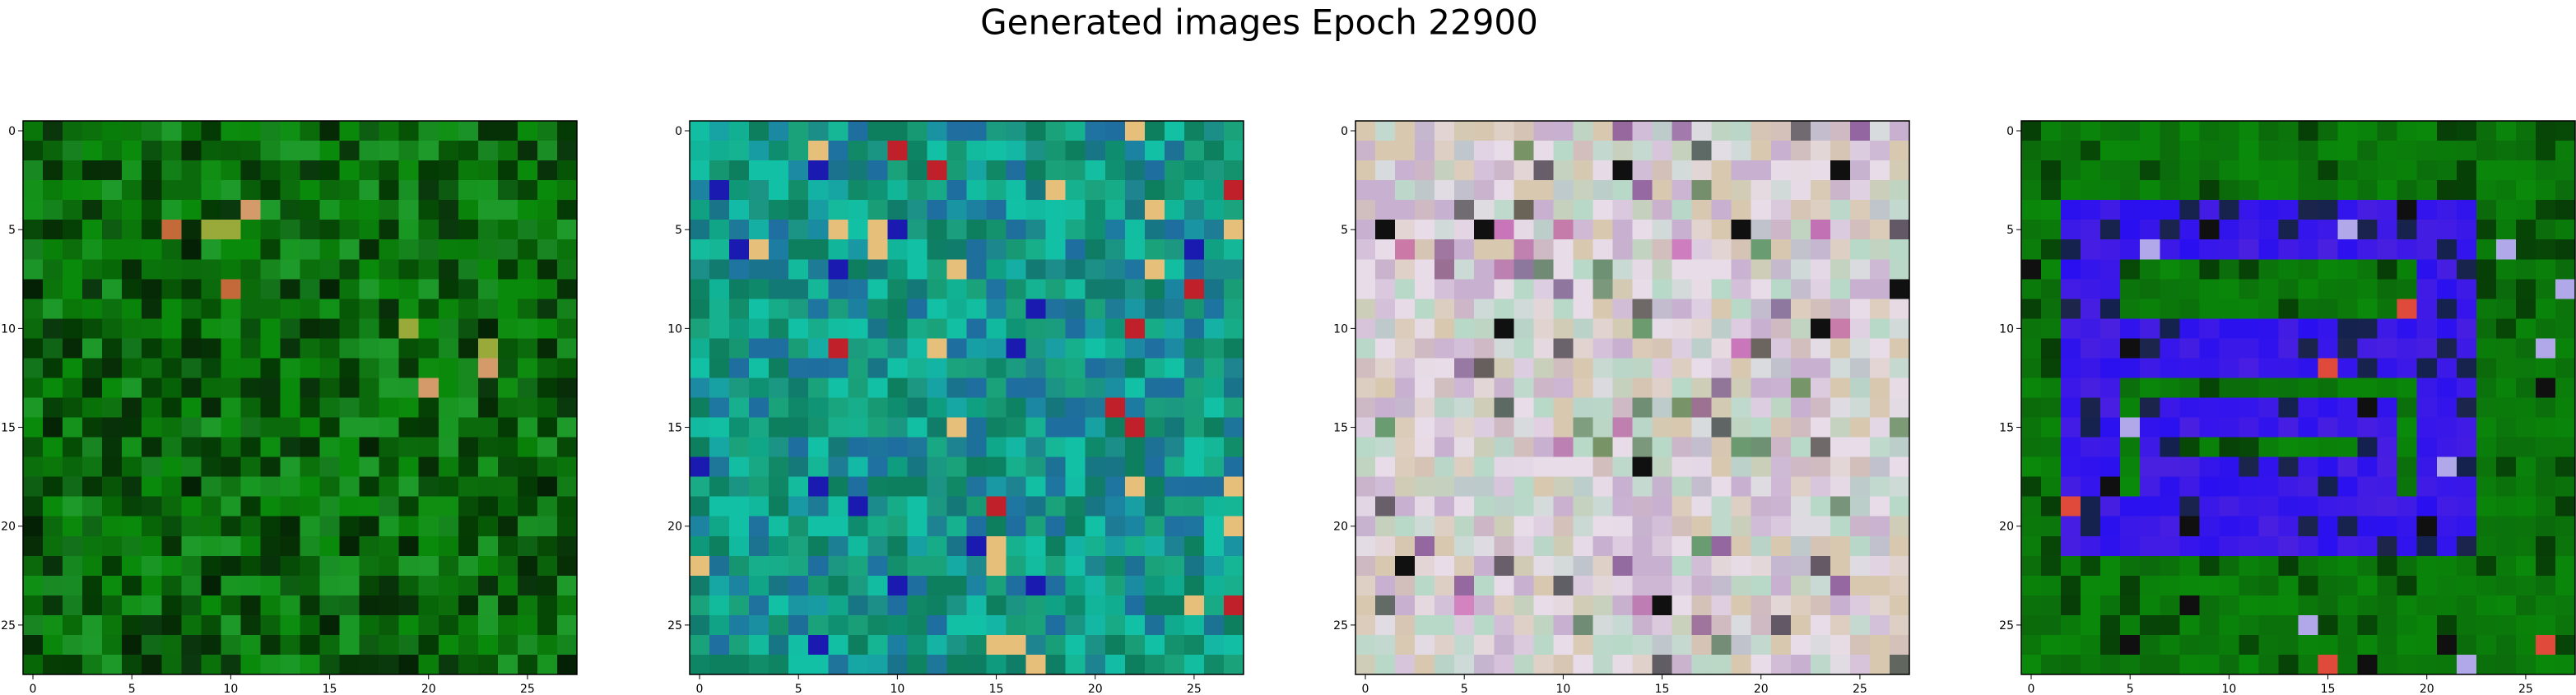 This screenshot has height=695, width=2576. What do you see at coordinates (12, 230) in the screenshot?
I see `y-tick-label: 5` at bounding box center [12, 230].